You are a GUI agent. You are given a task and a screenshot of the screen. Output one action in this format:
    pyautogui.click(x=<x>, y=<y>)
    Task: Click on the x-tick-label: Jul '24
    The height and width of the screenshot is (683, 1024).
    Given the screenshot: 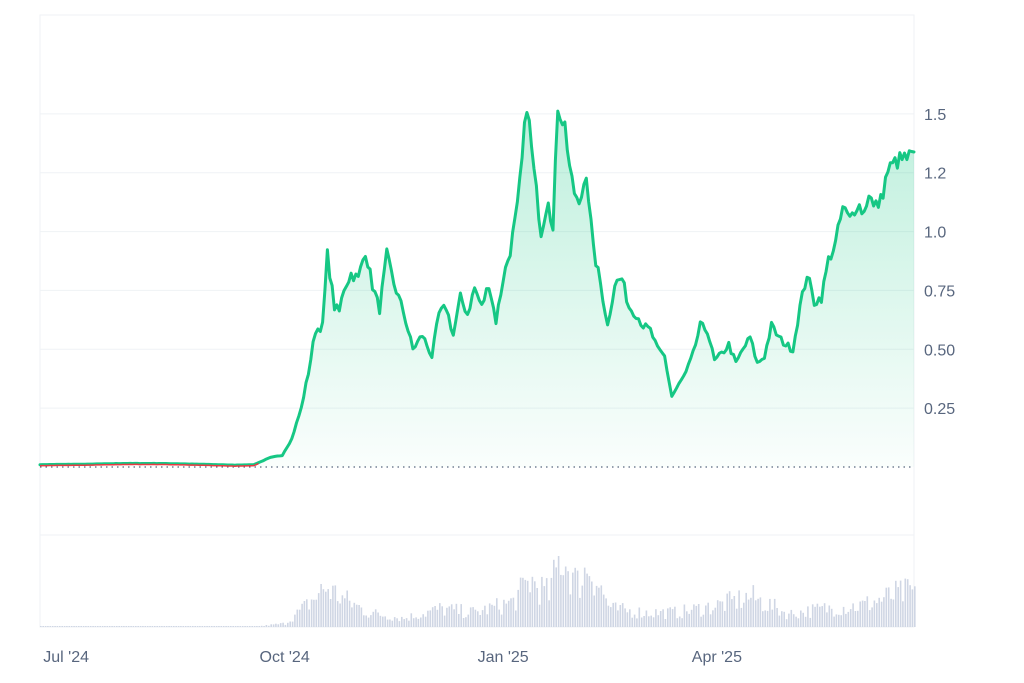 What is the action you would take?
    pyautogui.click(x=66, y=657)
    